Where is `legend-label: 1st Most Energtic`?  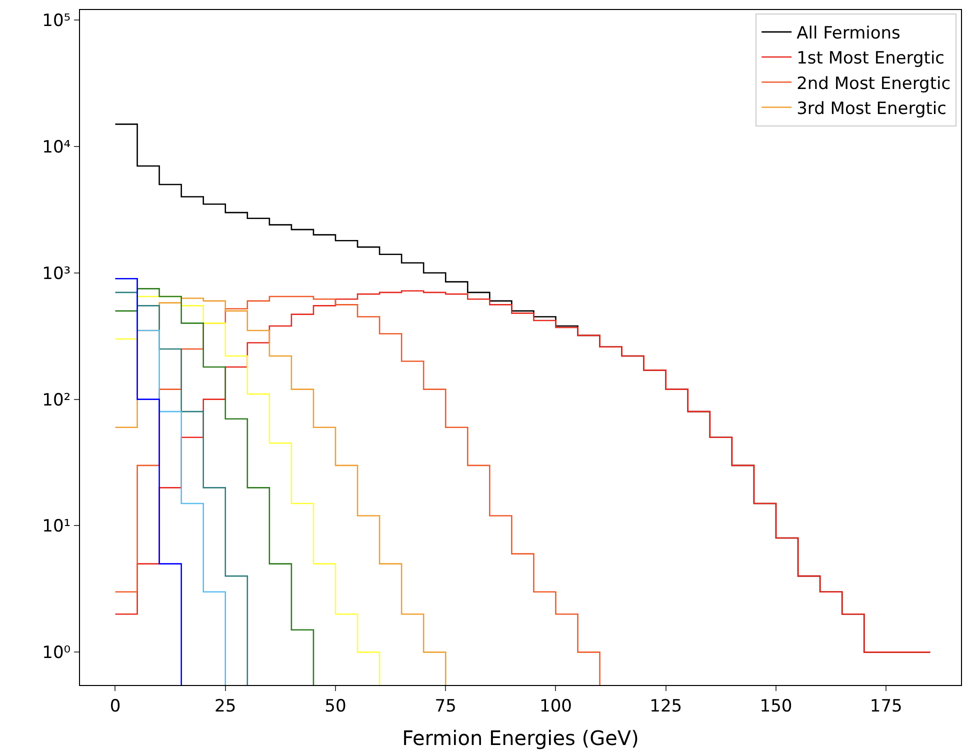
legend-label: 1st Most Energtic is located at coordinates (870, 58).